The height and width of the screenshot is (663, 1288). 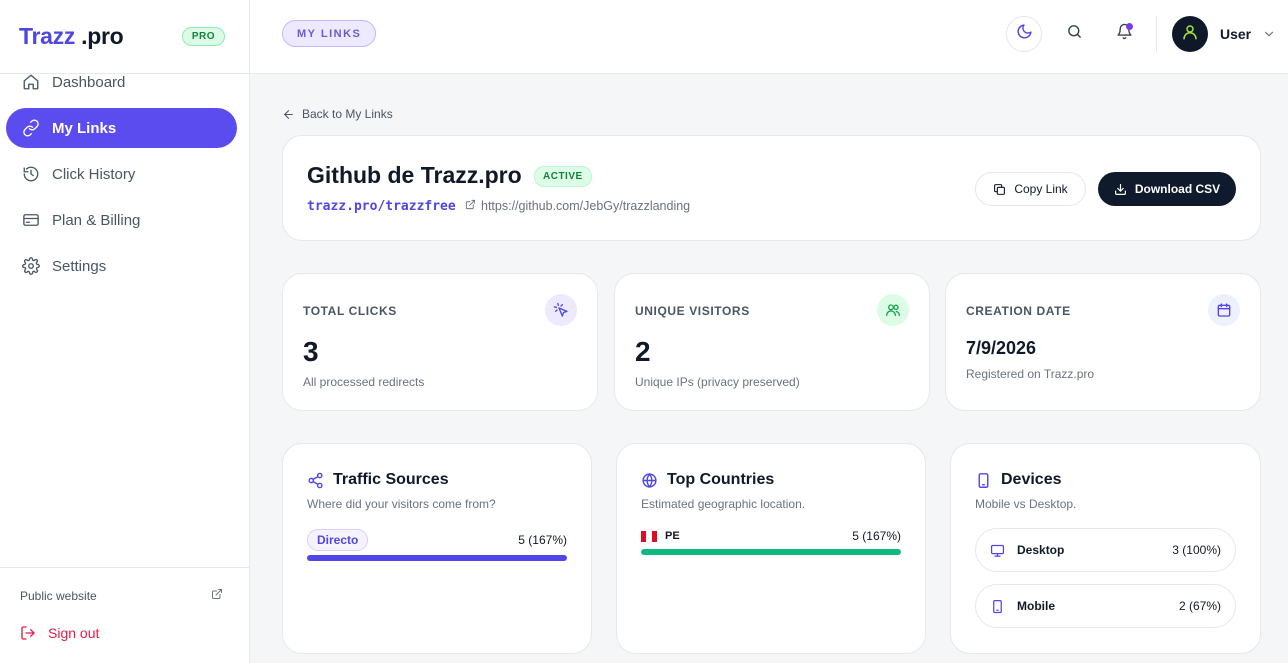 I want to click on panel-subtitle: Mobile vs Desktop., so click(x=1026, y=504).